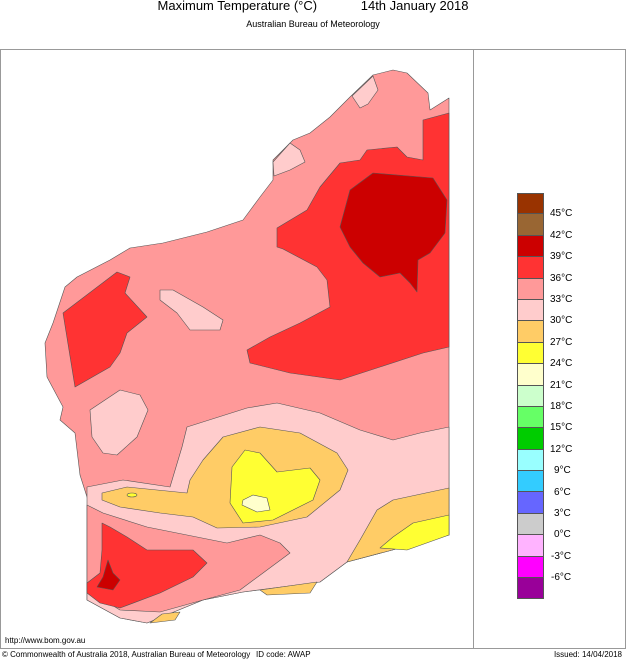 This screenshot has width=626, height=659. I want to click on title-variable: Maximum Temperature (°C), so click(237, 6).